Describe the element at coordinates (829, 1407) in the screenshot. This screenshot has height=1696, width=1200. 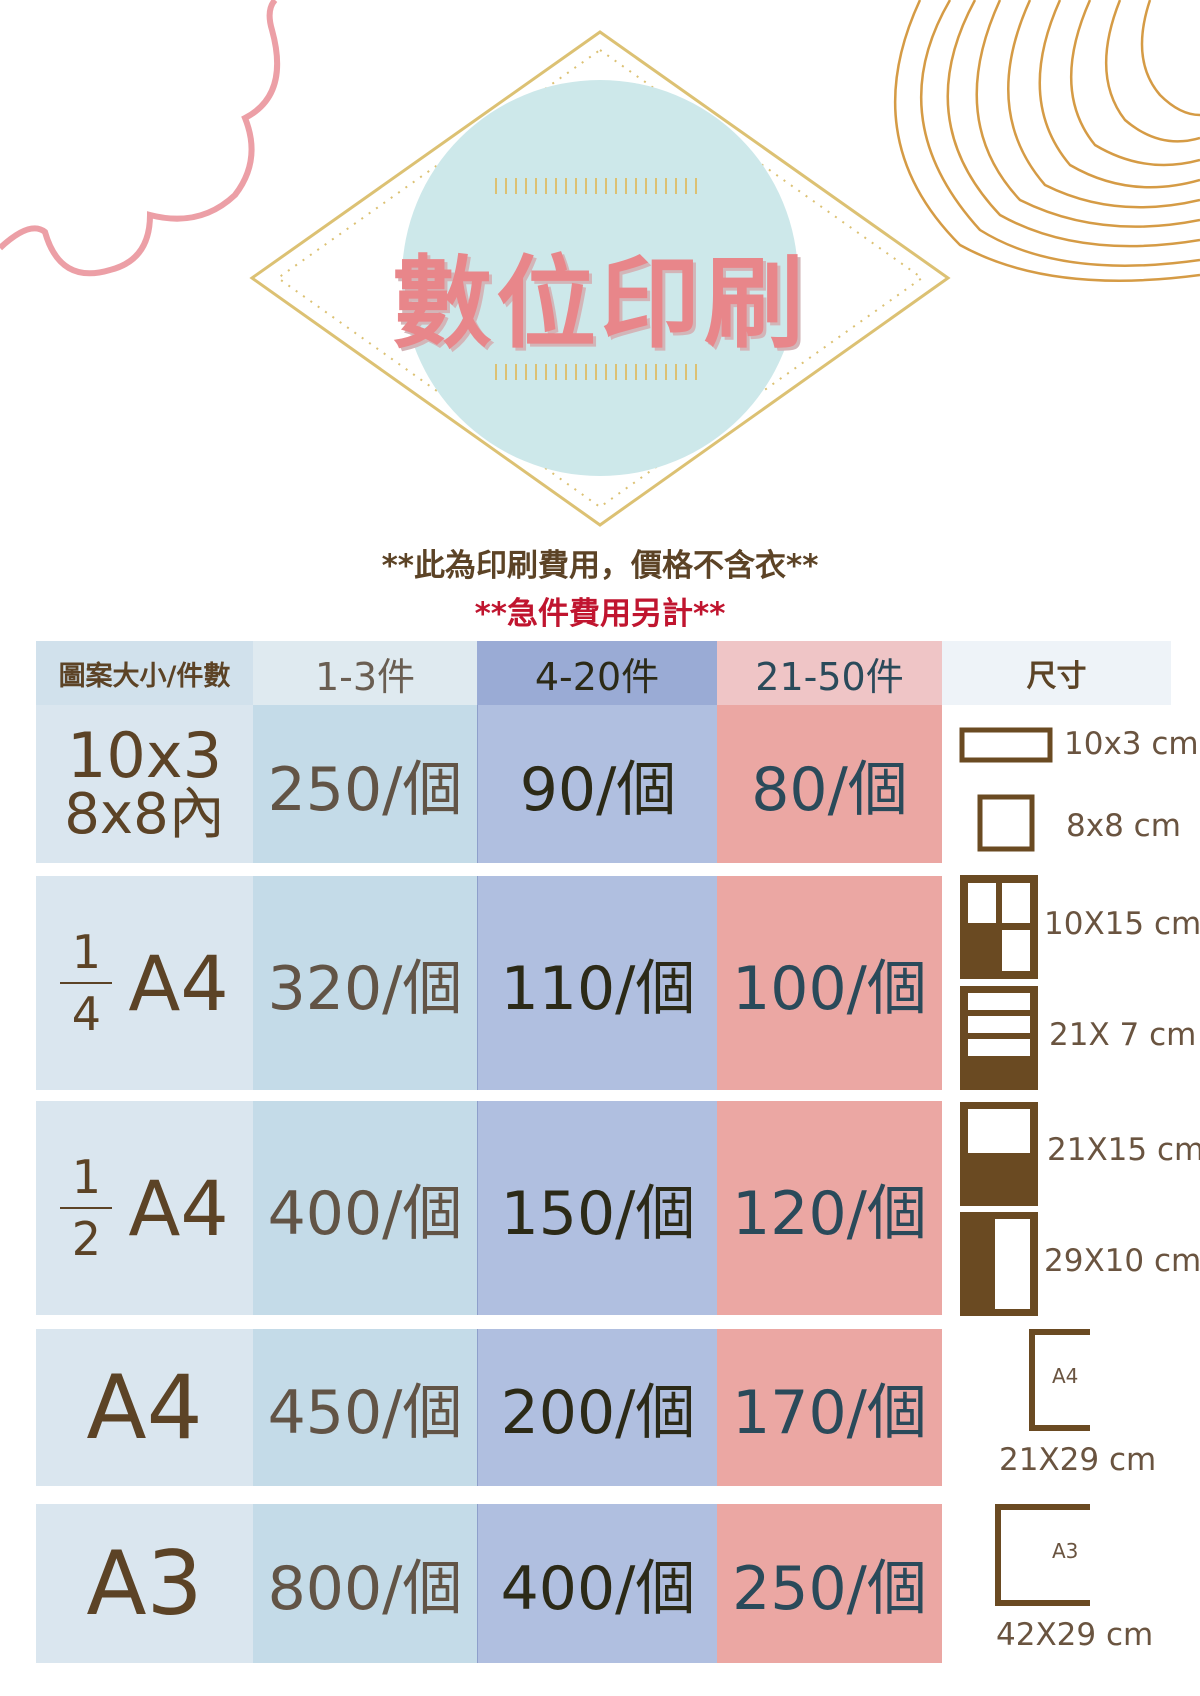
I see `price-cell: 170/個` at that location.